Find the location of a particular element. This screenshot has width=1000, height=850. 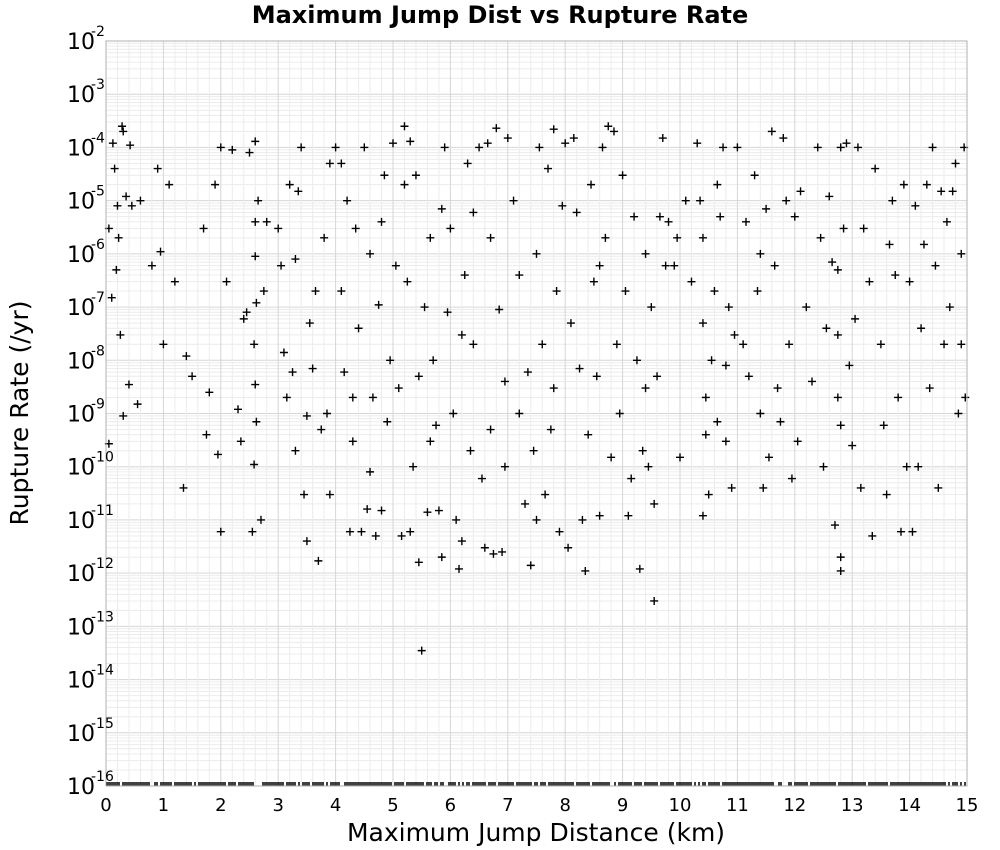

y-axis-label: Rupture Rate (/yr) is located at coordinates (19, 413).